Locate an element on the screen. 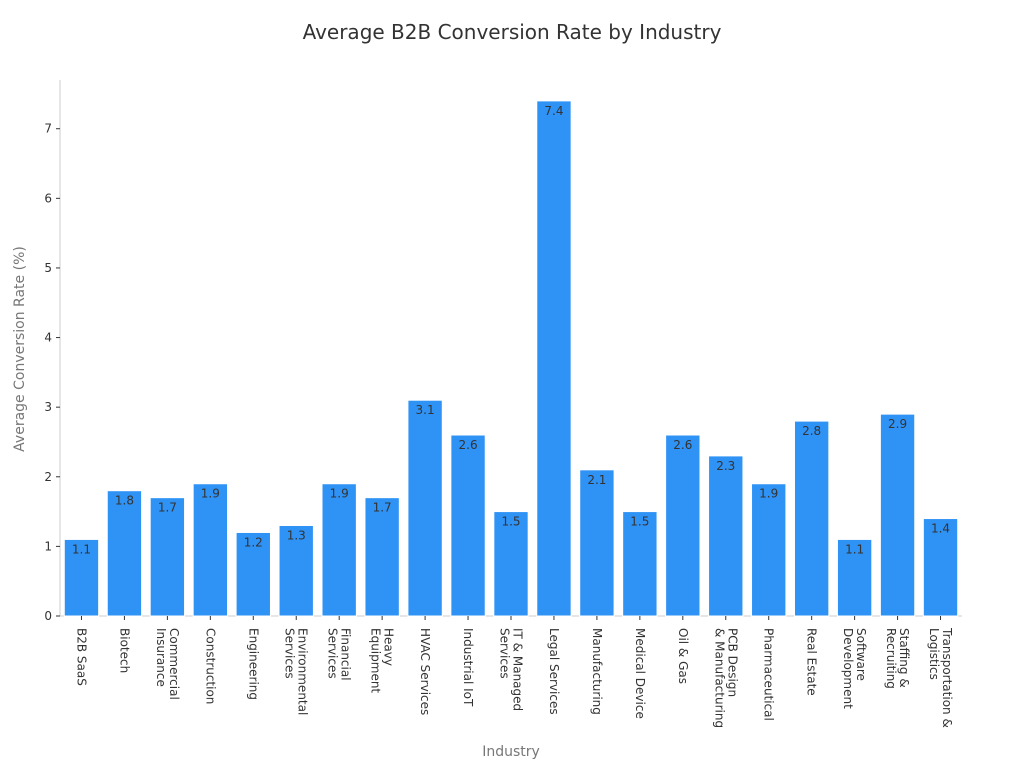 This screenshot has height=768, width=1024. chart-title: Average B2B Conversion Rate by Industry is located at coordinates (512, 32).